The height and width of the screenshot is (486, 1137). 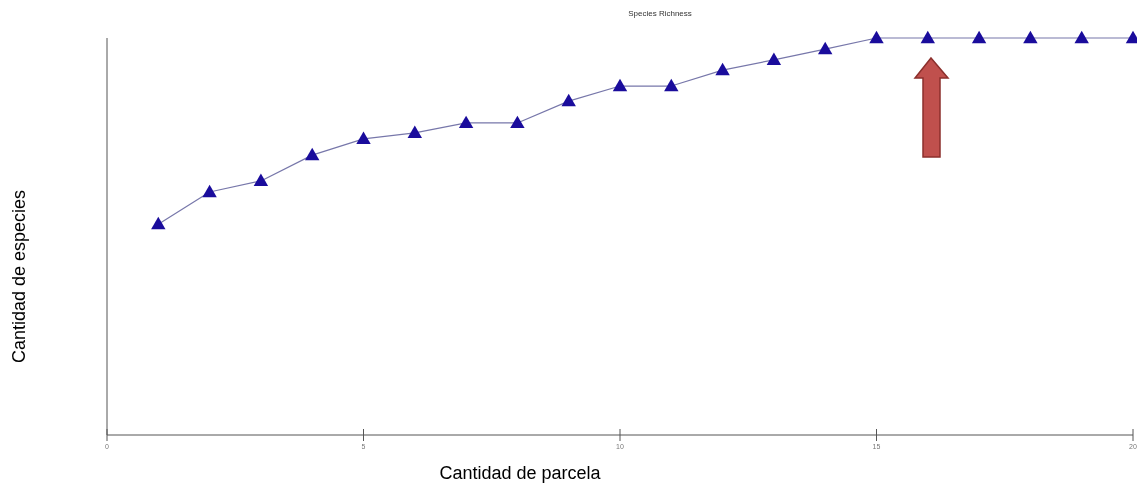 What do you see at coordinates (520, 473) in the screenshot?
I see `x-axis-title: Cantidad de parcela` at bounding box center [520, 473].